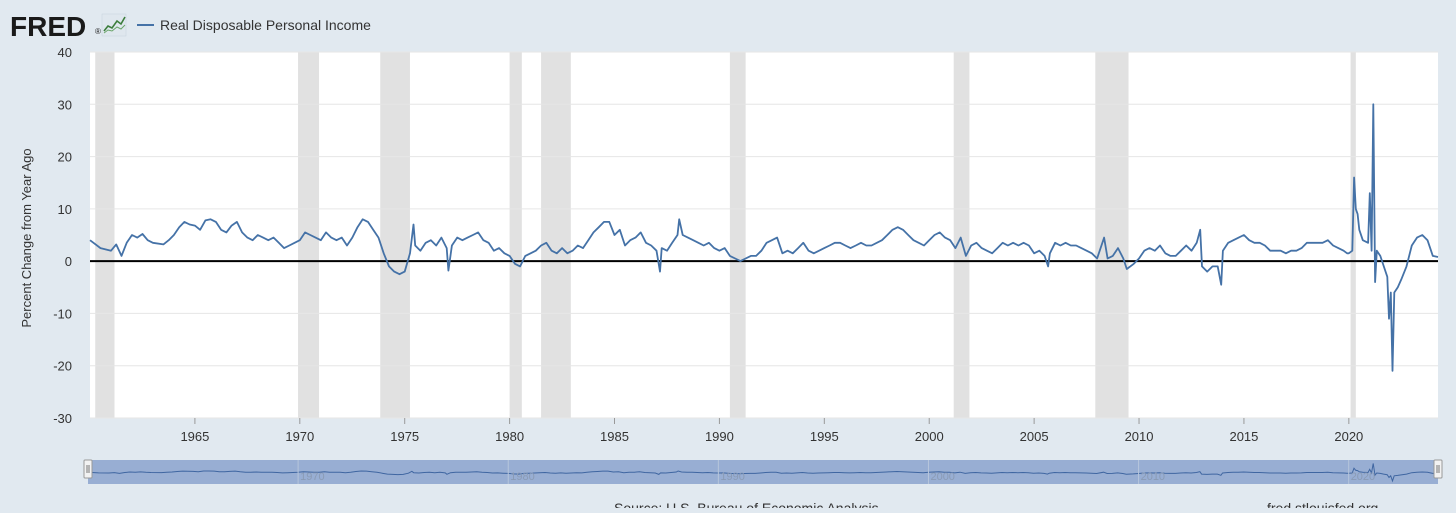 The height and width of the screenshot is (513, 1456). I want to click on x-tick-label: 2005, so click(1034, 436).